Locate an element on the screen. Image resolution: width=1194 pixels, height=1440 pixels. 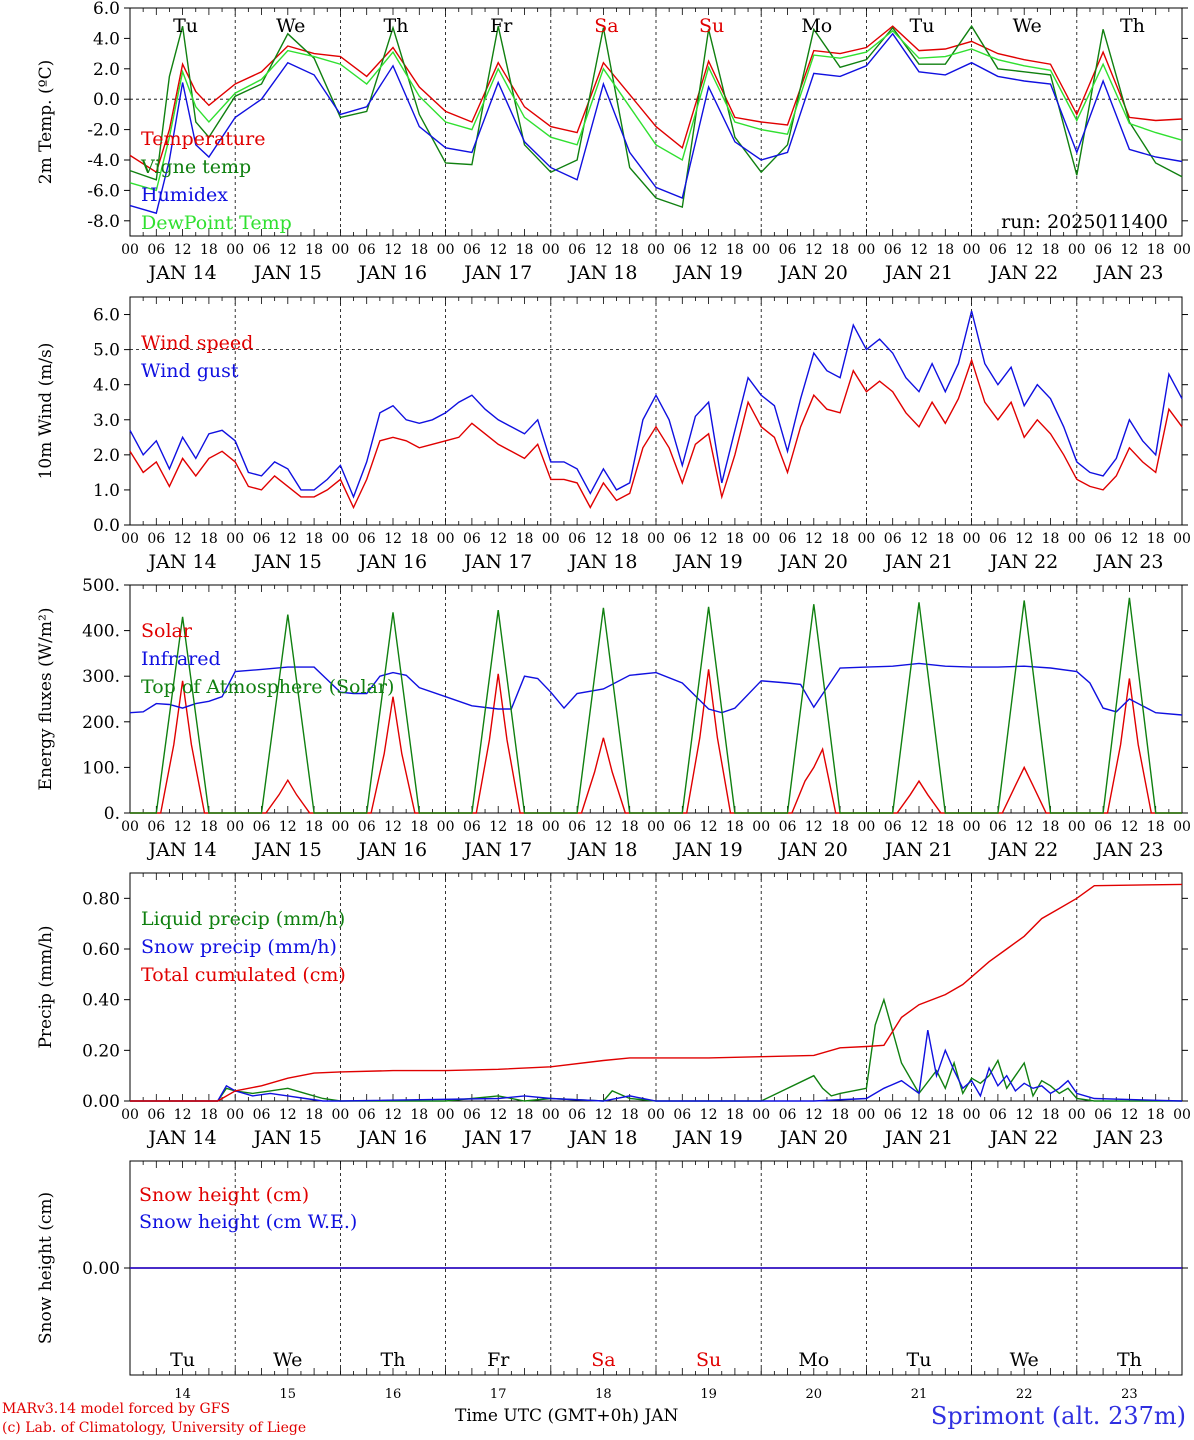
date-label: JAN 21 is located at coordinates (918, 1138).